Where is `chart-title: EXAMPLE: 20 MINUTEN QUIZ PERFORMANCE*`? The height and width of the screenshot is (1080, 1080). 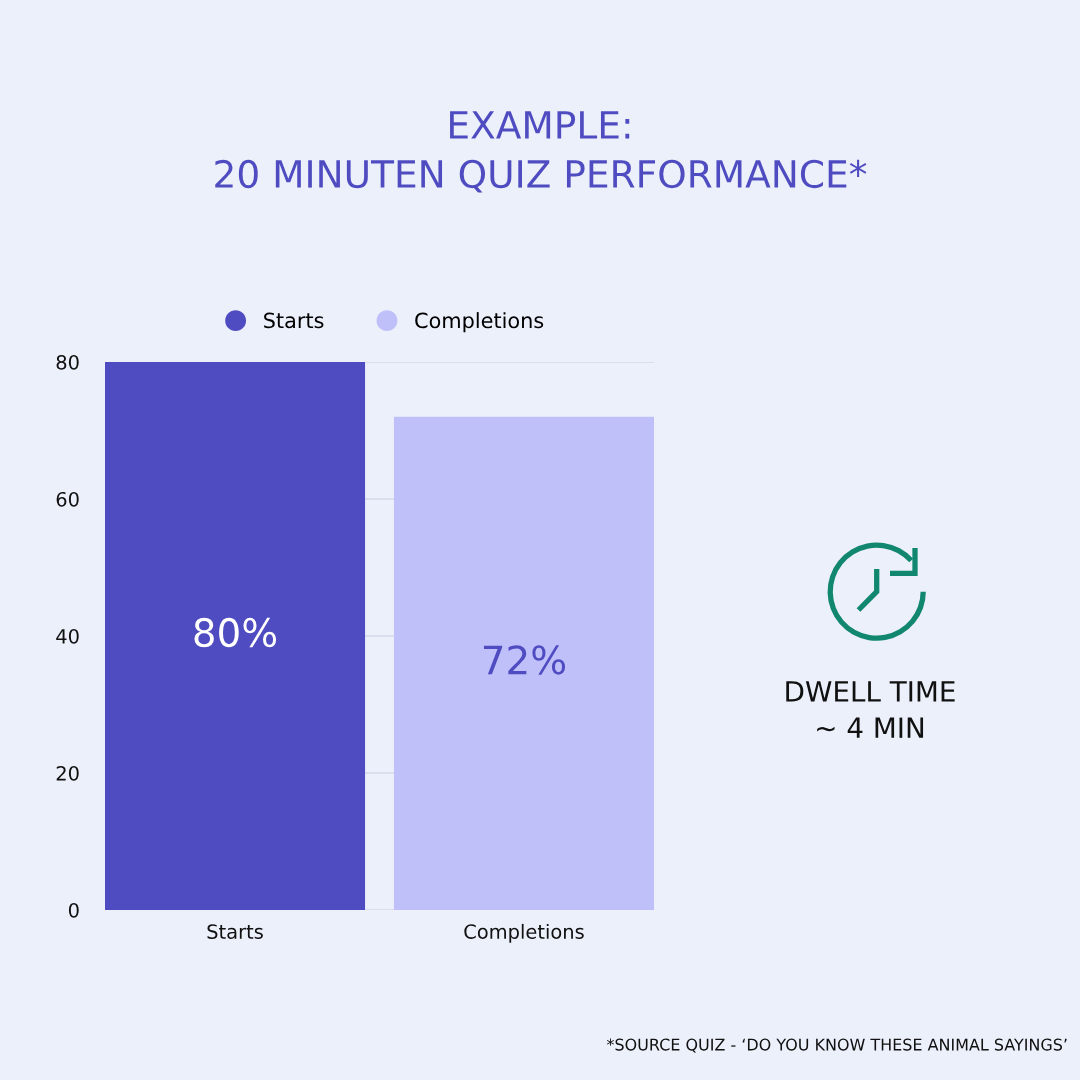 chart-title: EXAMPLE: 20 MINUTEN QUIZ PERFORMANCE* is located at coordinates (541, 152).